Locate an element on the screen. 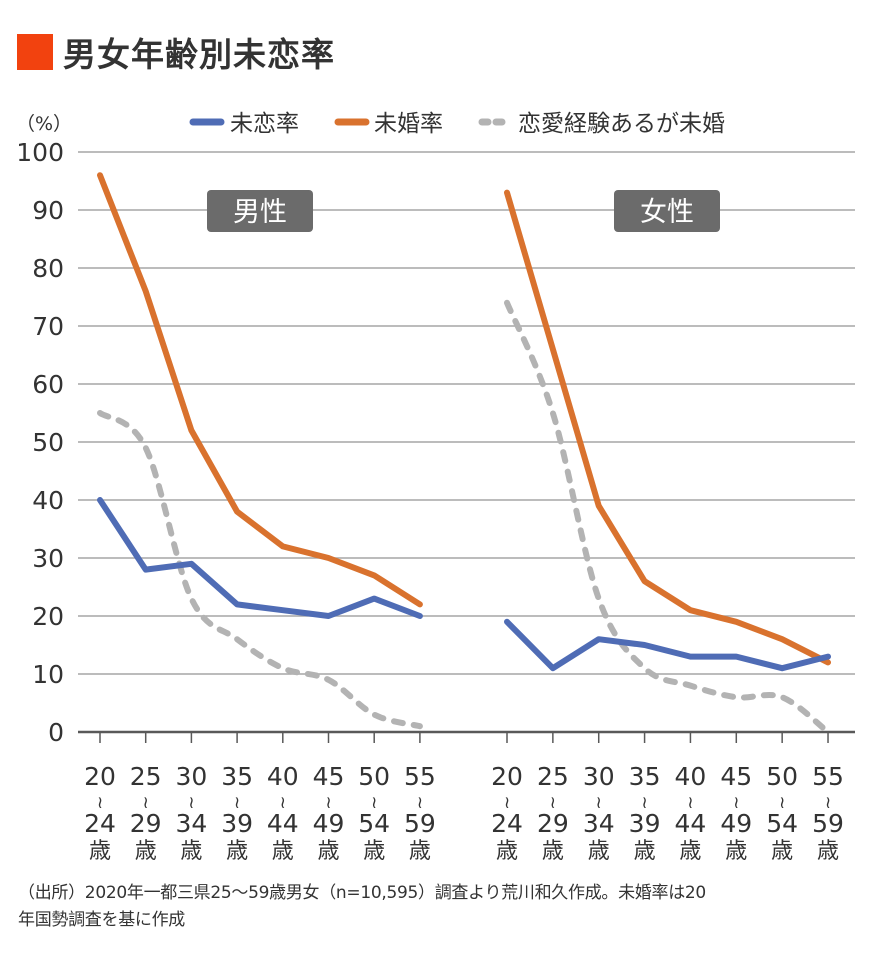 This screenshot has width=870, height=961. y-tick-label: 20 is located at coordinates (48, 616).